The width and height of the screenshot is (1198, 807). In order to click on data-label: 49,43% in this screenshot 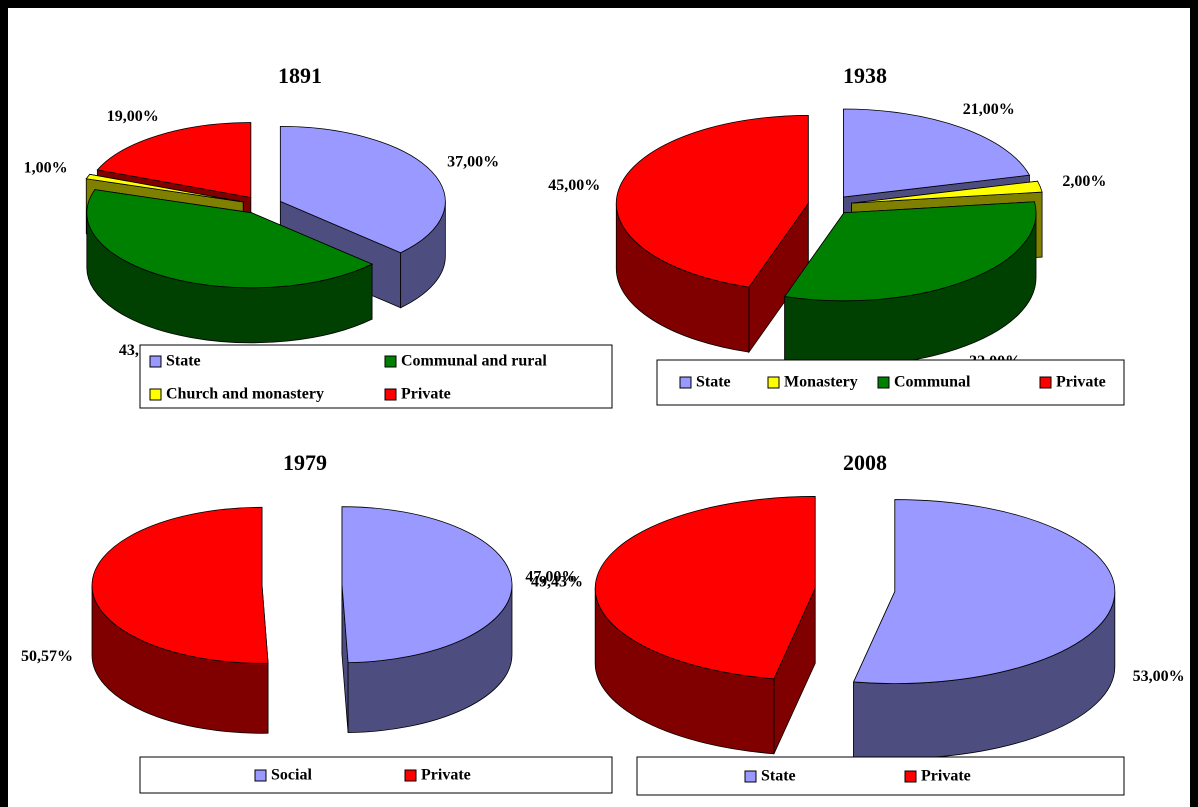, I will do `click(557, 582)`.